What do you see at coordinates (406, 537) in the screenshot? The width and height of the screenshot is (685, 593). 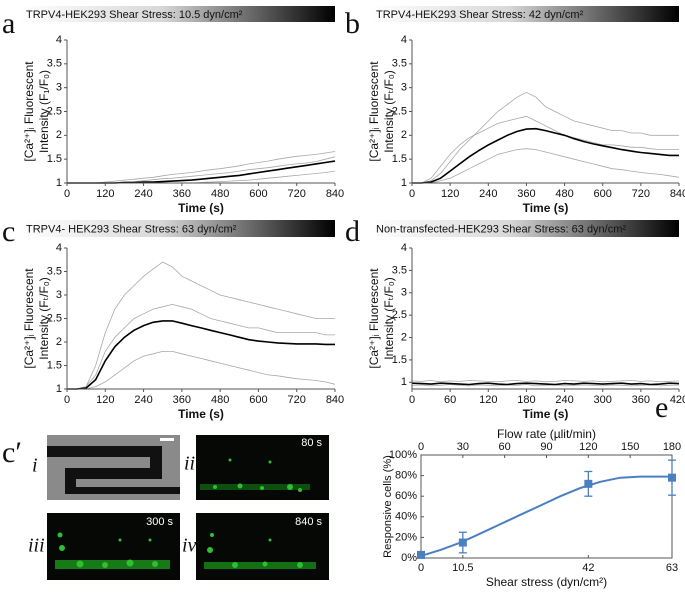 I see `y-tick-label: 20%` at bounding box center [406, 537].